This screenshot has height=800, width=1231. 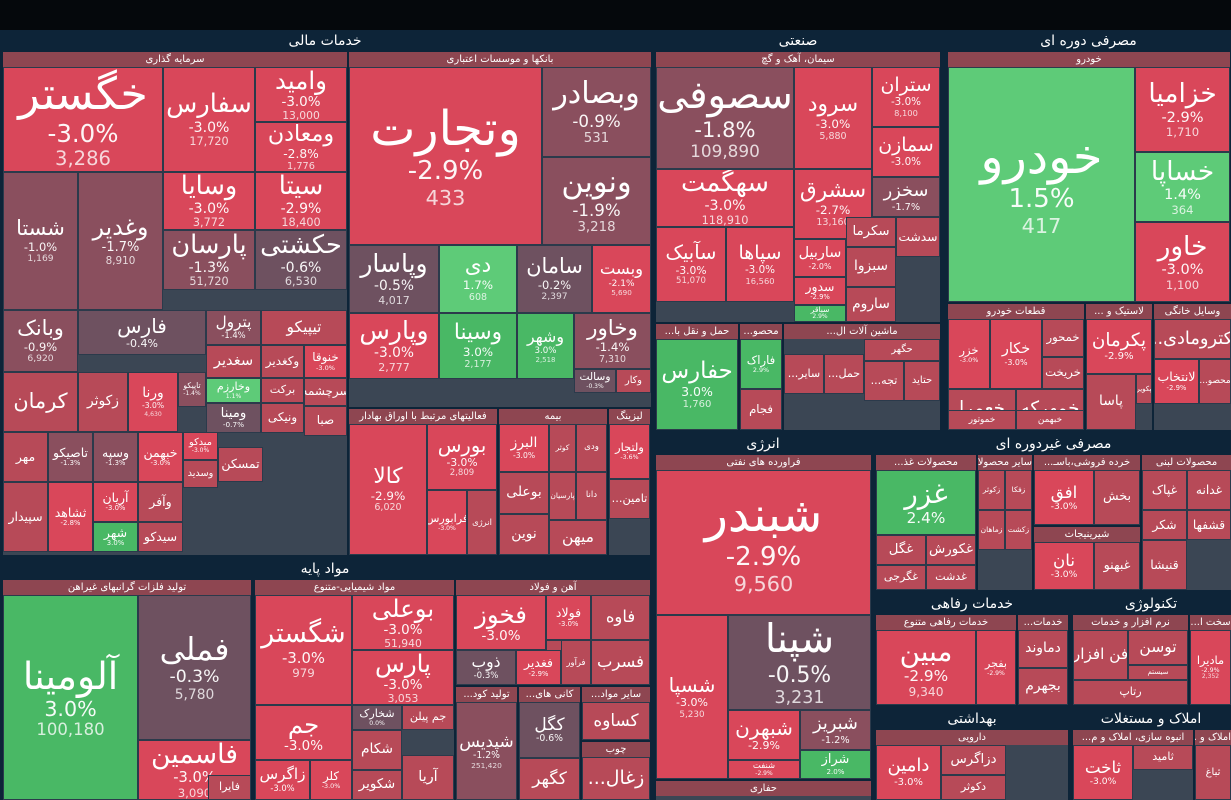 I want to click on ticker-tile: البرز -3.0%, so click(x=524, y=448).